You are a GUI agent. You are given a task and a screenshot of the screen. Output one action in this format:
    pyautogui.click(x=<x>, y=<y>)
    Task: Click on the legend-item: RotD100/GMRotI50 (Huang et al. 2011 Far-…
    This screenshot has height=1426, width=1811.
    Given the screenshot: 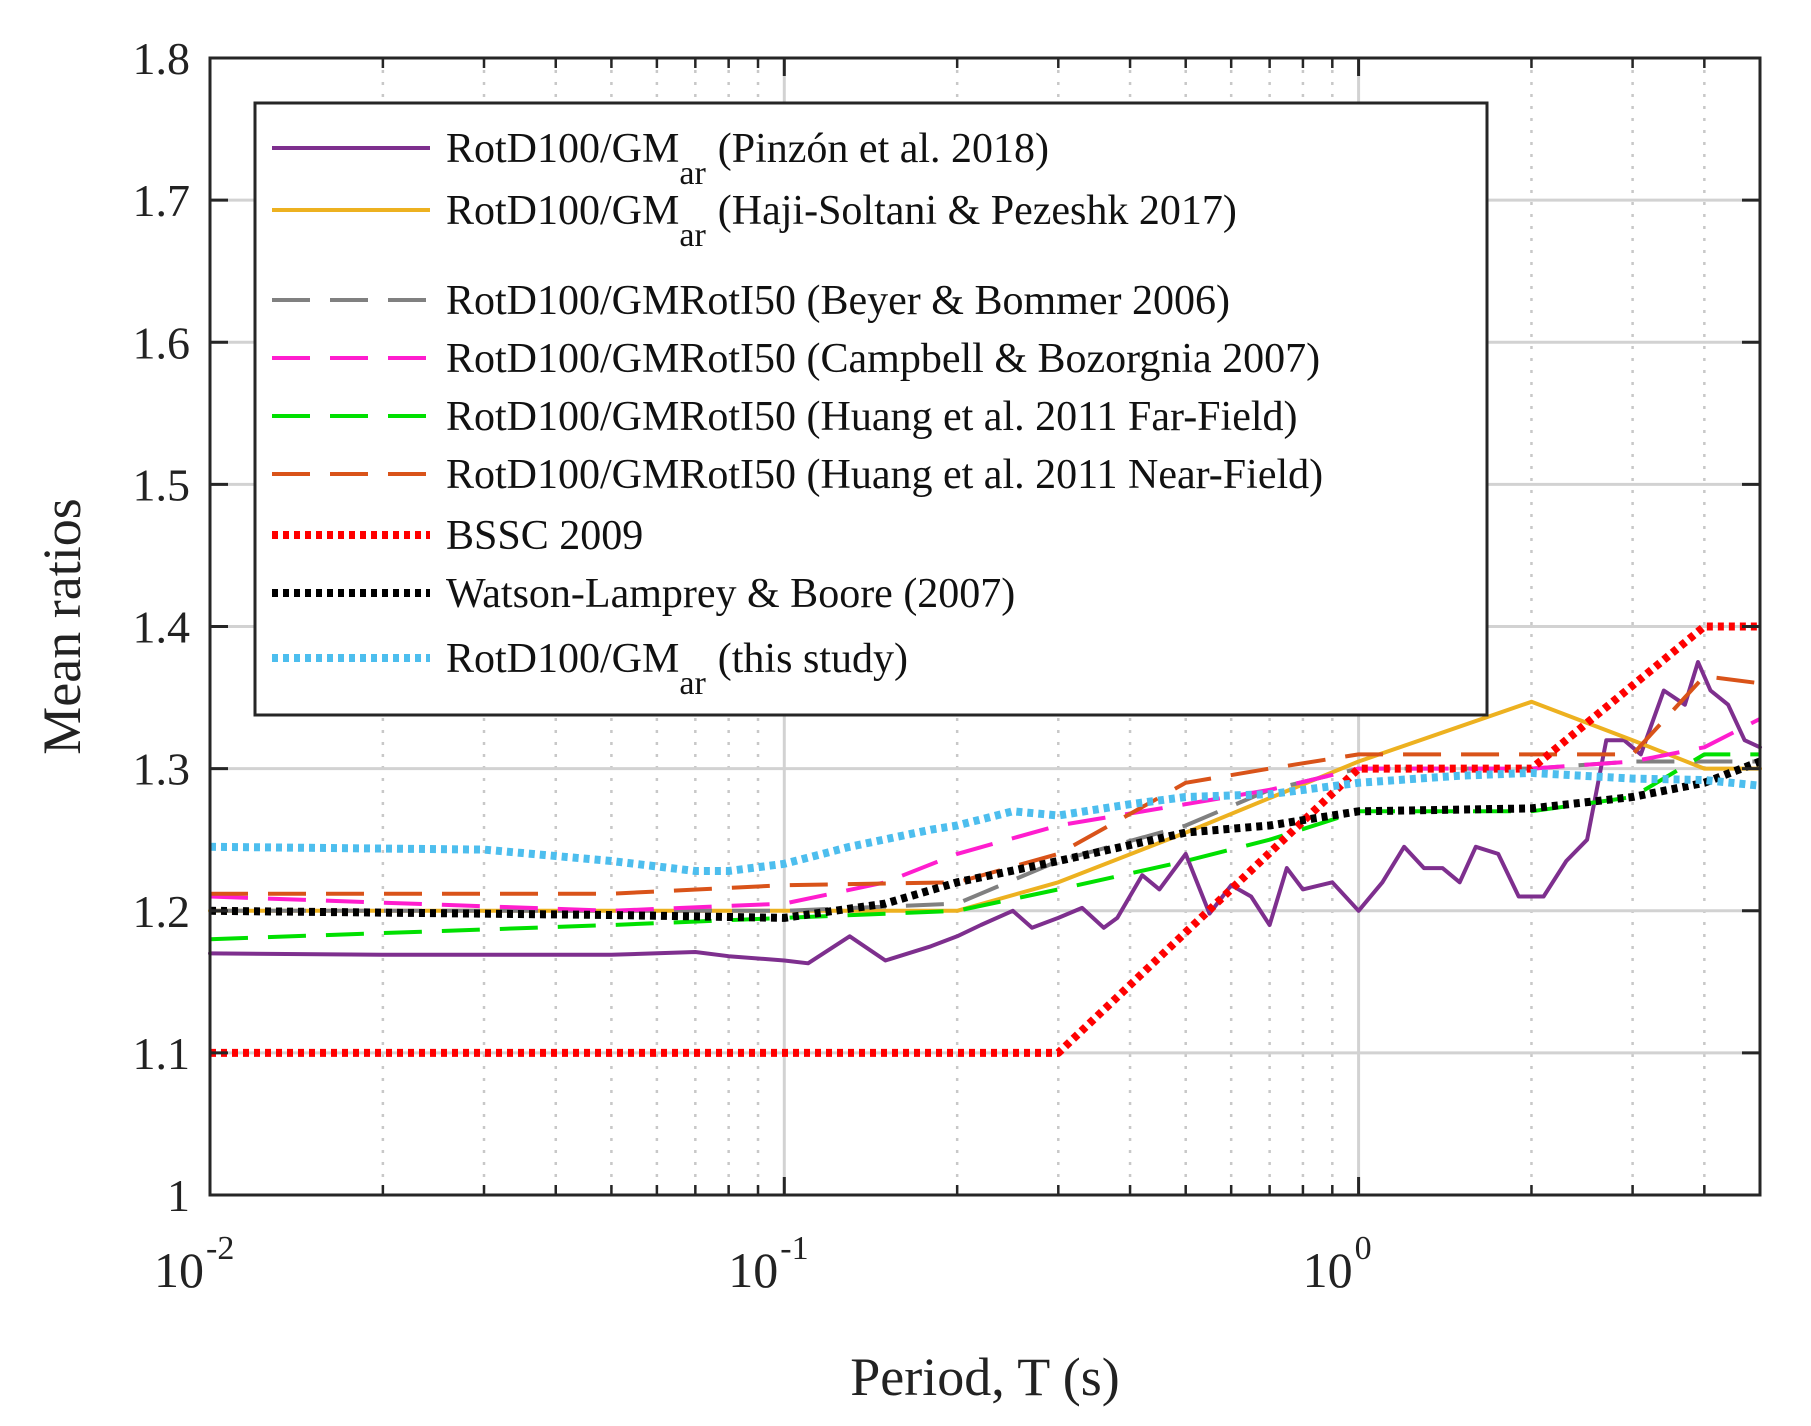 What is the action you would take?
    pyautogui.click(x=785, y=417)
    